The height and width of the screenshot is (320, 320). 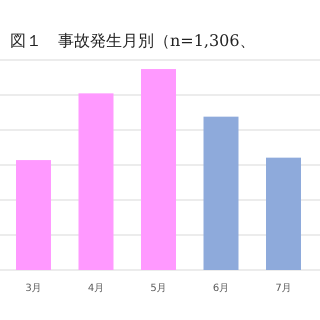 What do you see at coordinates (158, 288) in the screenshot?
I see `x-tick-label: 5月` at bounding box center [158, 288].